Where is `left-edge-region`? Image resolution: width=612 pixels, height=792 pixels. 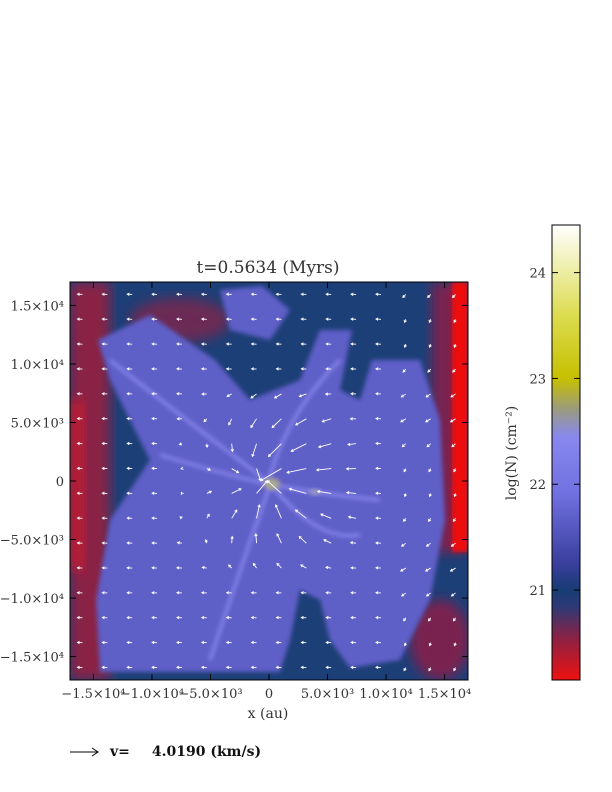
left-edge-region is located at coordinates (77, 485).